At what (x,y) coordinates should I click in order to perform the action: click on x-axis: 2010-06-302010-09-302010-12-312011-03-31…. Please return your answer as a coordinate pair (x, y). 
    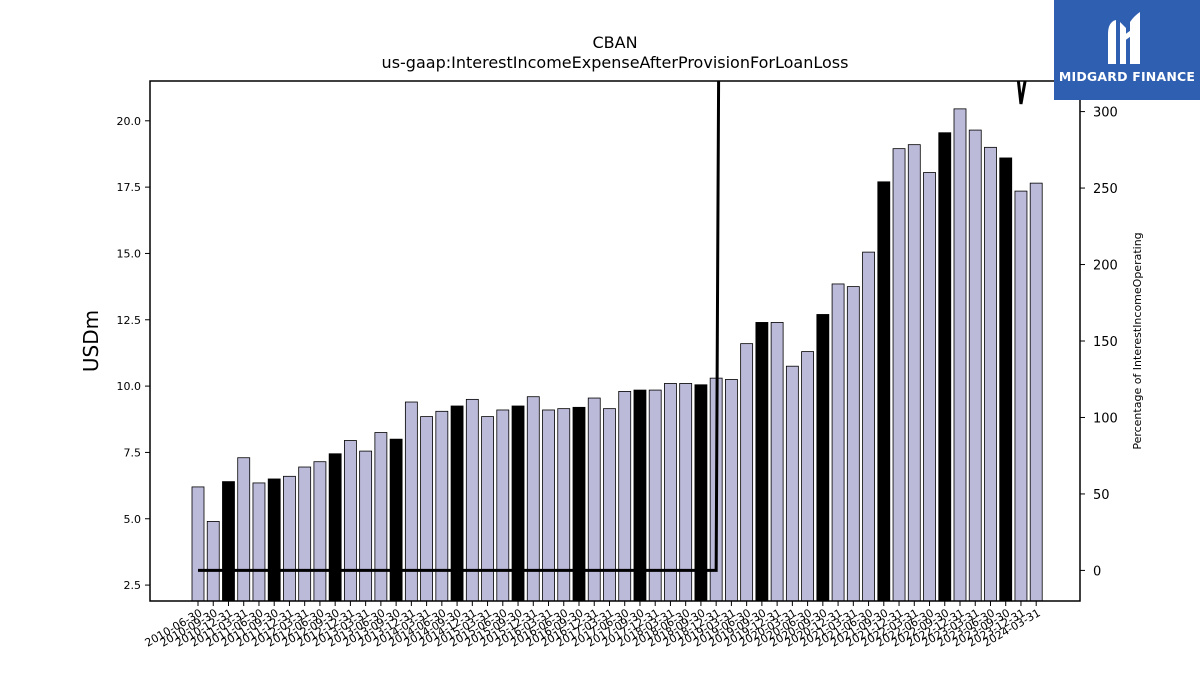
    Looking at the image, I should click on (593, 625).